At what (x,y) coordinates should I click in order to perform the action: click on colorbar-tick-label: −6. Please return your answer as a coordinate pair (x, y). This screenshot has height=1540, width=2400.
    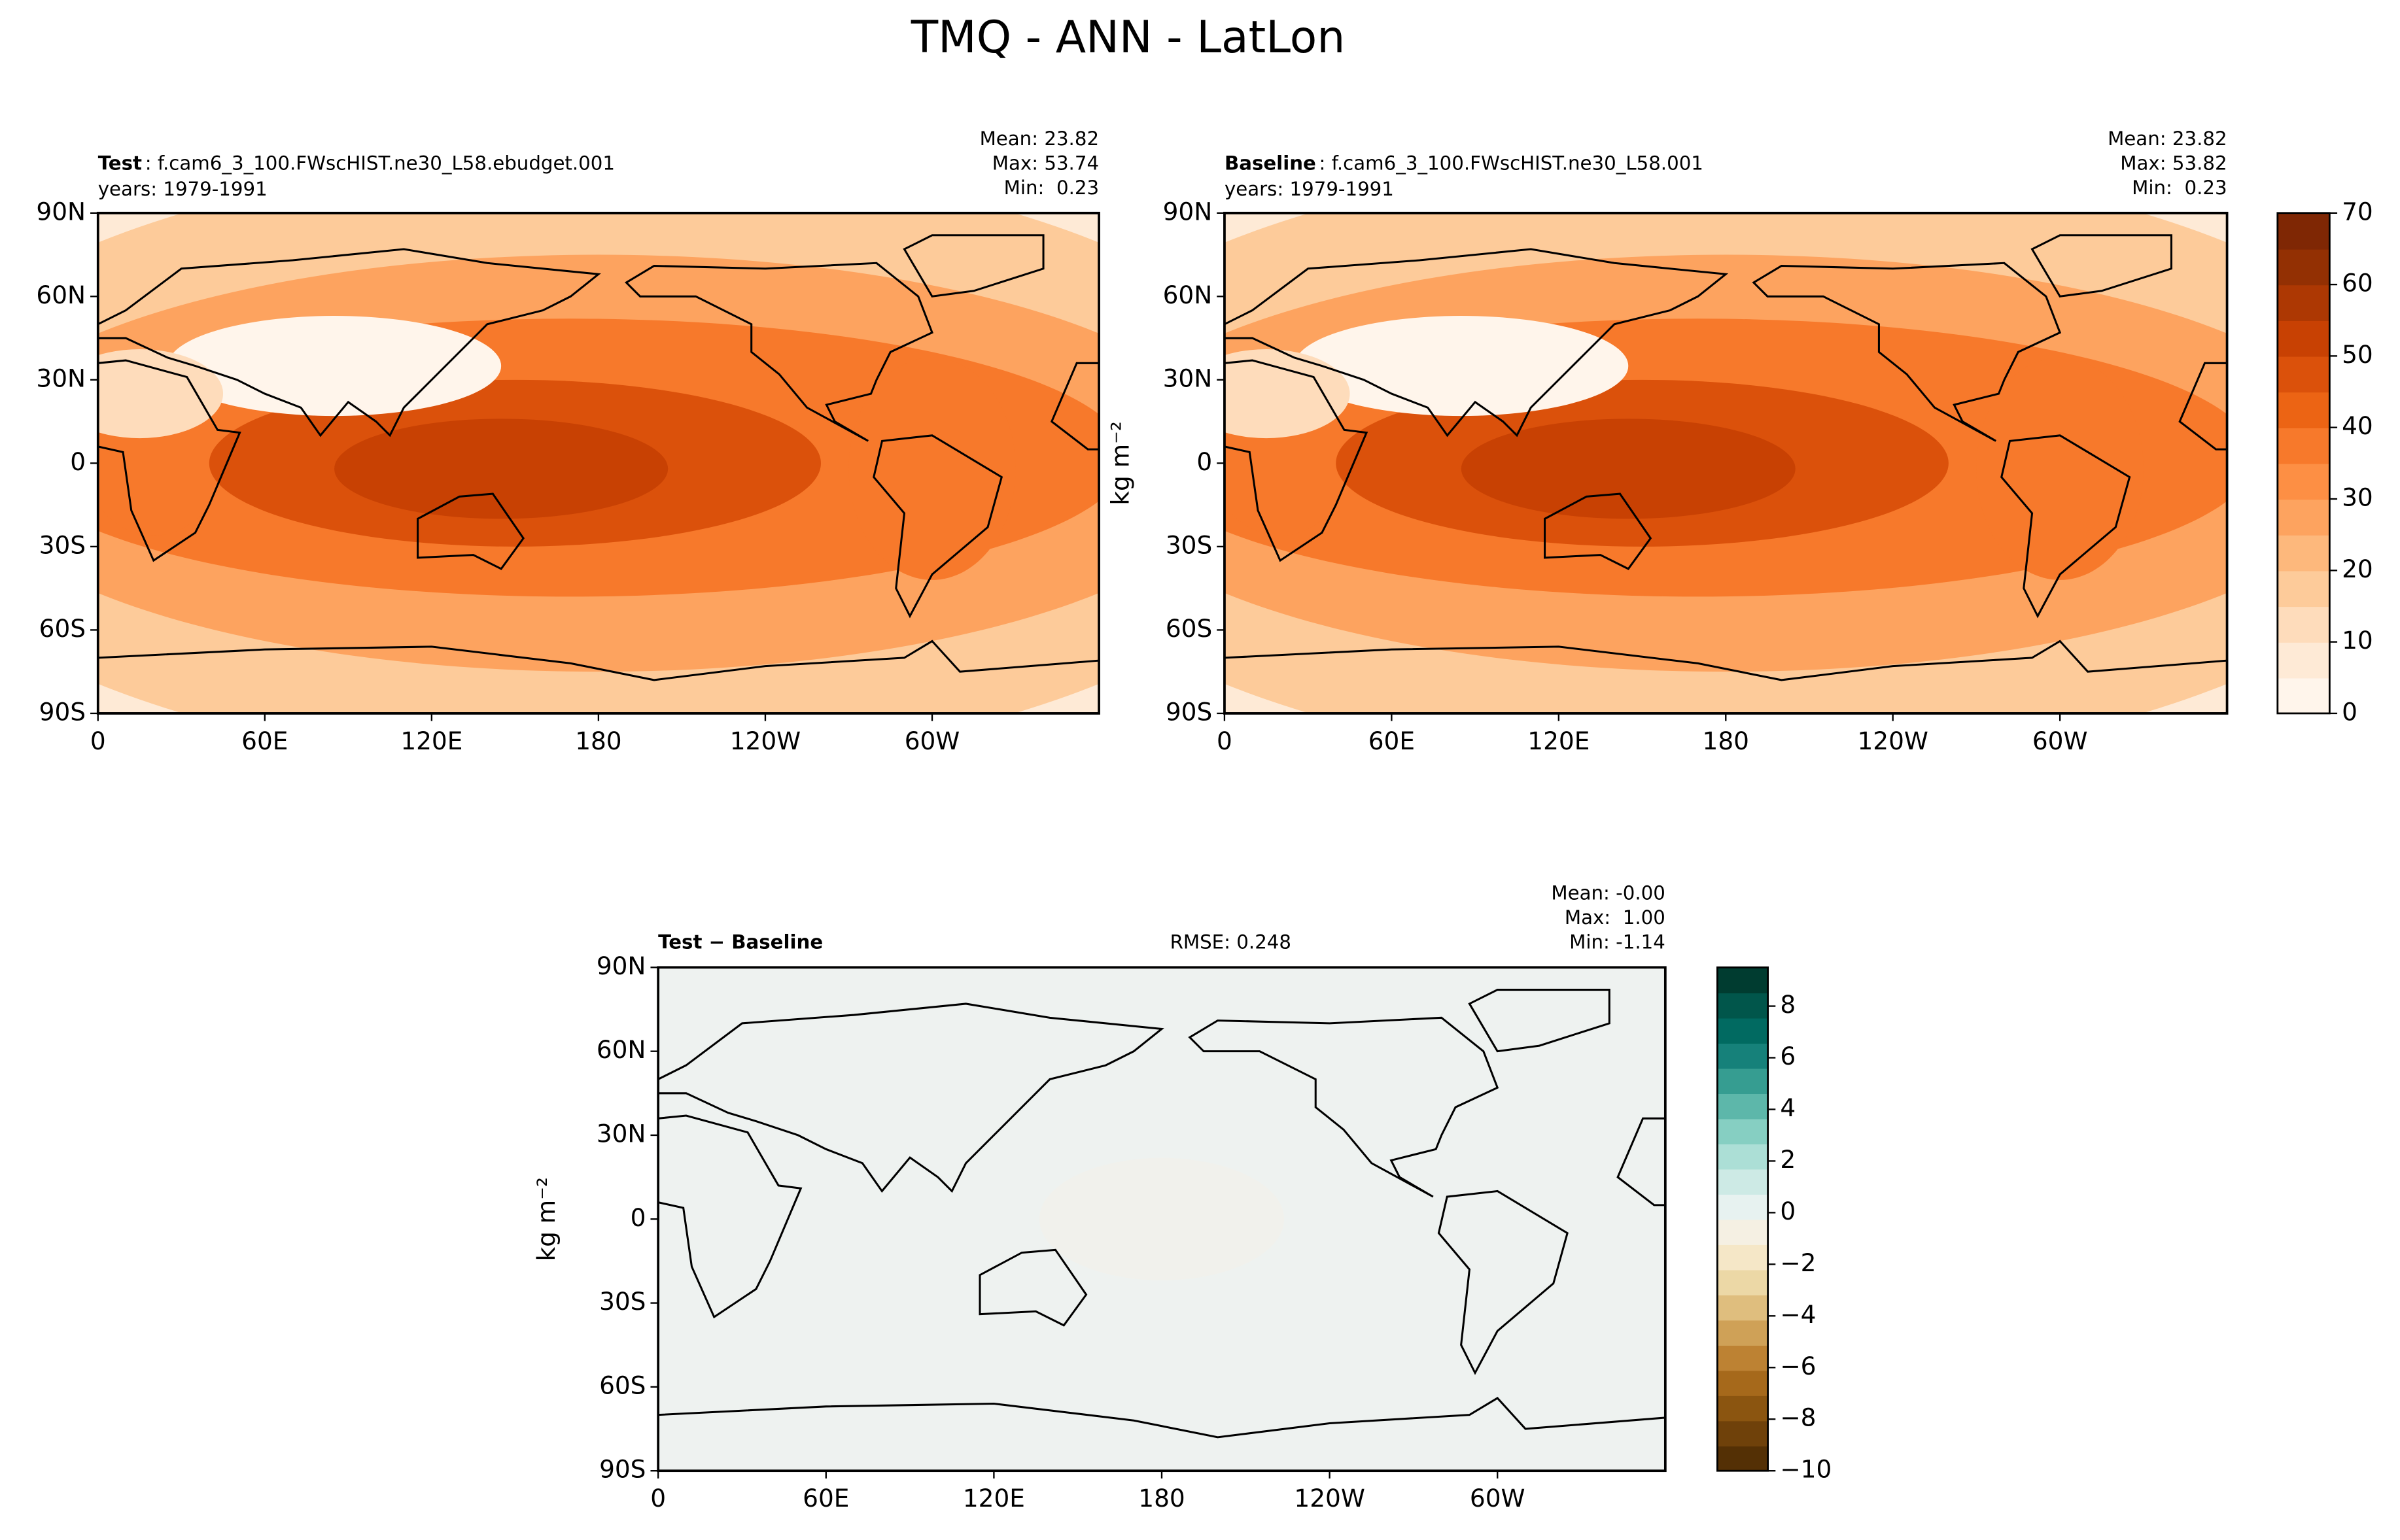
    Looking at the image, I should click on (1798, 1366).